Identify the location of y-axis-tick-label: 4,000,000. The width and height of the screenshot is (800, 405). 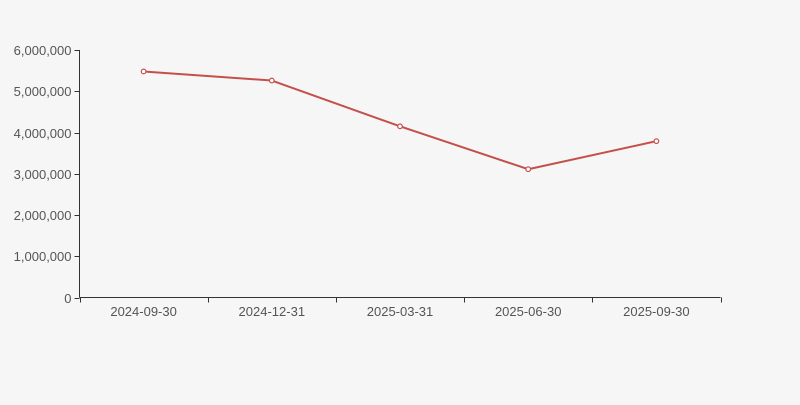
(43, 133).